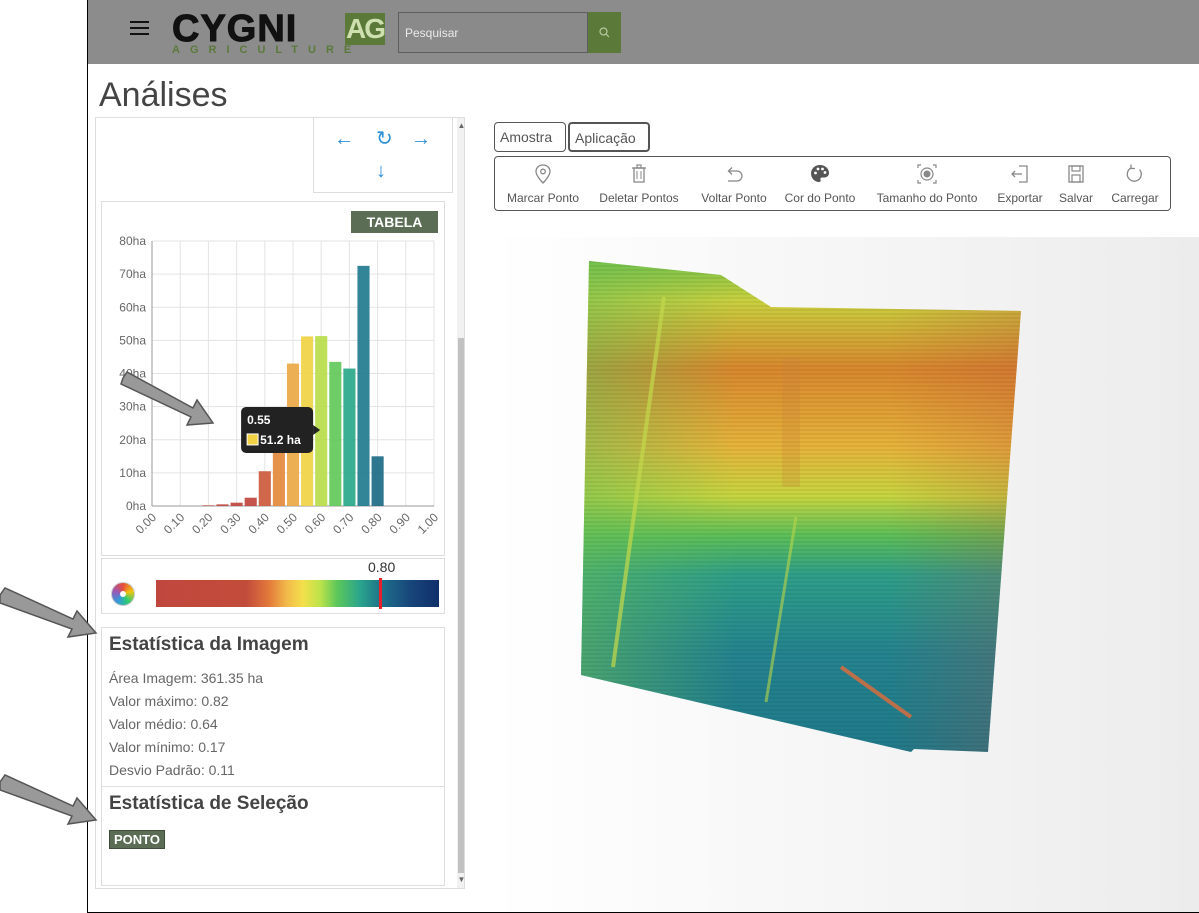 This screenshot has width=1199, height=913. Describe the element at coordinates (820, 198) in the screenshot. I see `tool-label: Cor do Ponto` at that location.